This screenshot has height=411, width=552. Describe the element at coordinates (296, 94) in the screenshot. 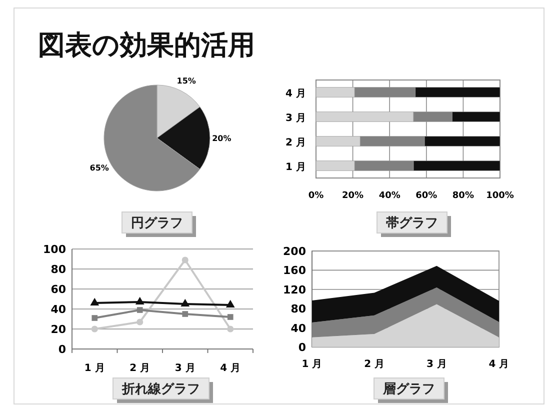

I see `y-tick-label: 4 月` at that location.